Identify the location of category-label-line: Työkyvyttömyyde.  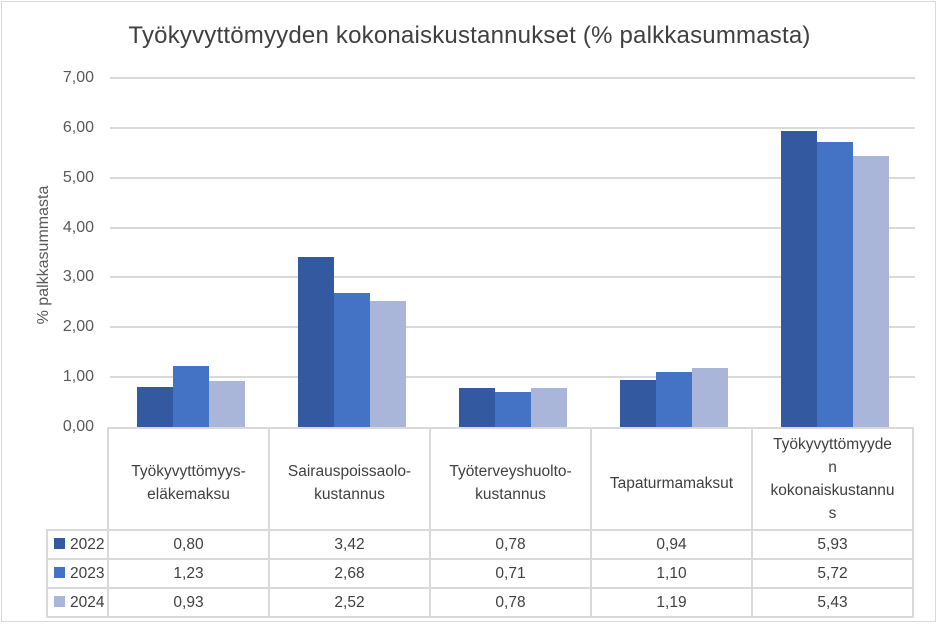
(832, 444).